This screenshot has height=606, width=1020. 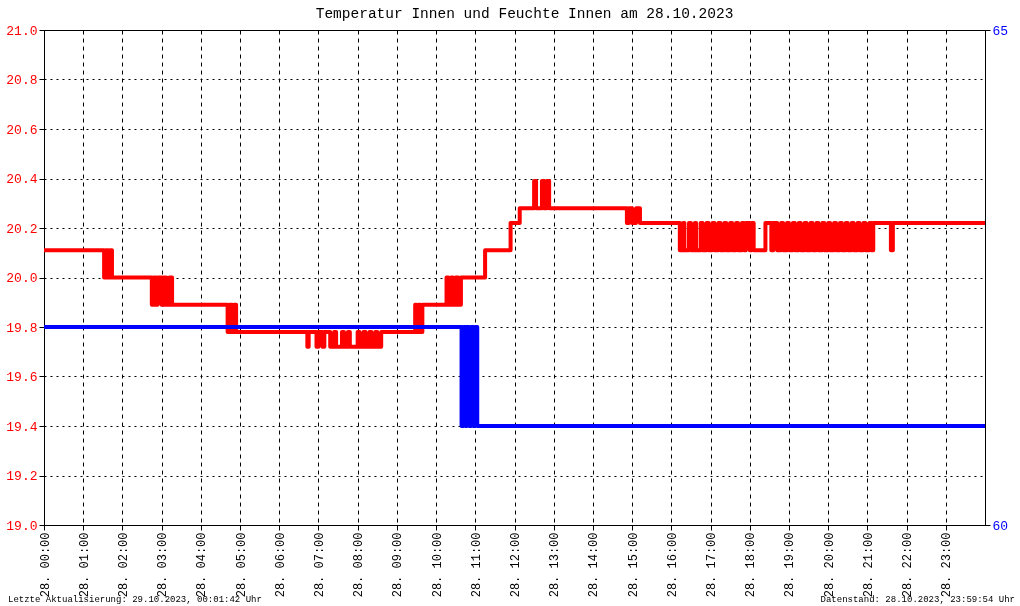 What do you see at coordinates (22, 80) in the screenshot?
I see `y-tick-label: 20.8` at bounding box center [22, 80].